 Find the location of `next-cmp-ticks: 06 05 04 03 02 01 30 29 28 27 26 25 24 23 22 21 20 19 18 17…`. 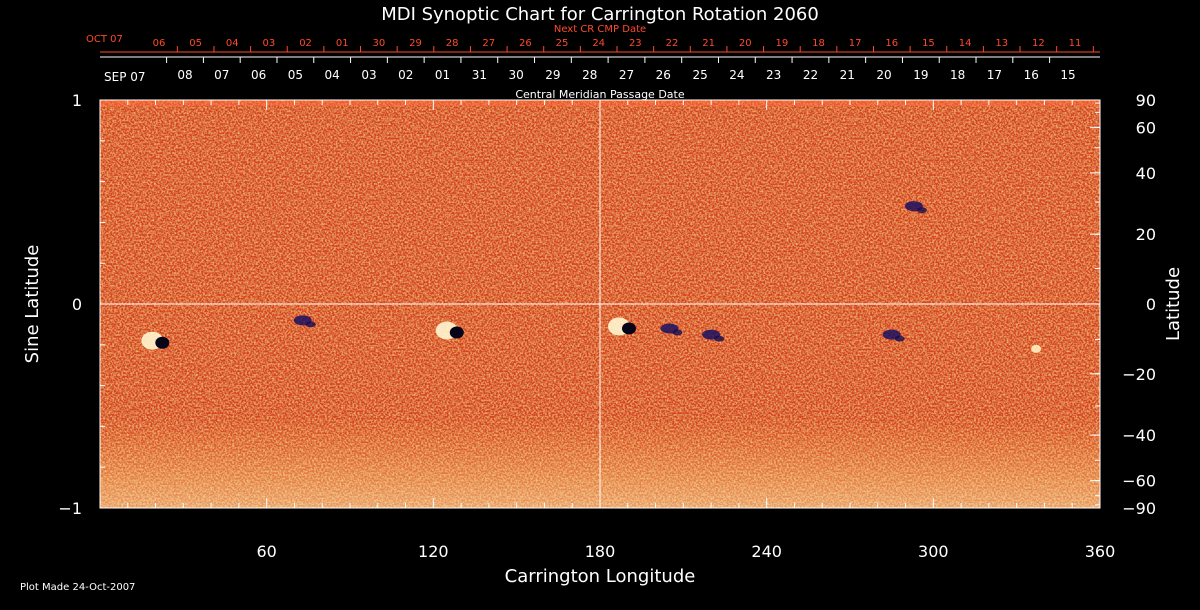

next-cmp-ticks: 06 05 04 03 02 01 30 29 28 27 26 25 24 23 22 21 20 19 18 17… is located at coordinates (623, 45).